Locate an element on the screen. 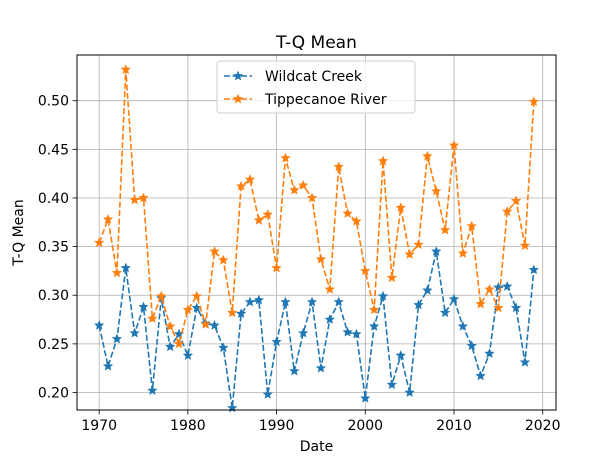 The image size is (614, 460). legend-marker-tippecanoe-river is located at coordinates (238, 98).